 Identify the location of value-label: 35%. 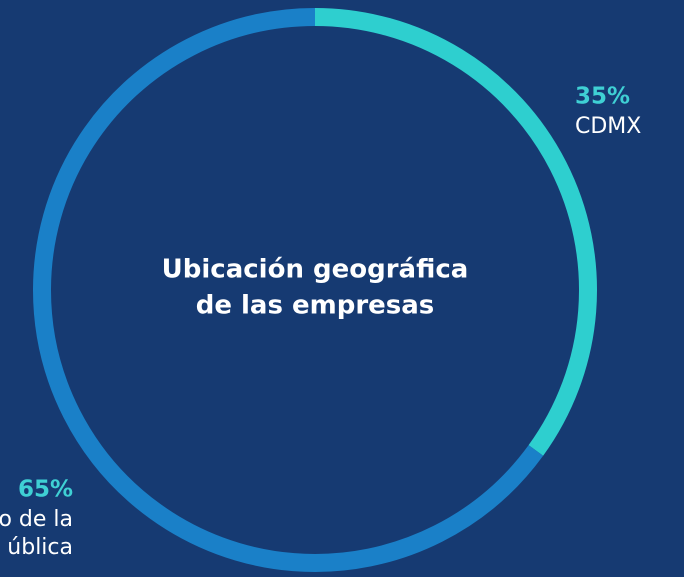
(602, 97).